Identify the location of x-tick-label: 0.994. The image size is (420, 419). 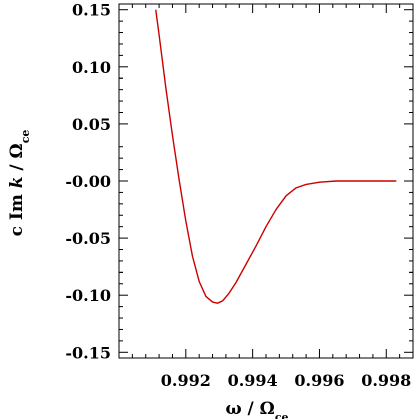
(253, 380).